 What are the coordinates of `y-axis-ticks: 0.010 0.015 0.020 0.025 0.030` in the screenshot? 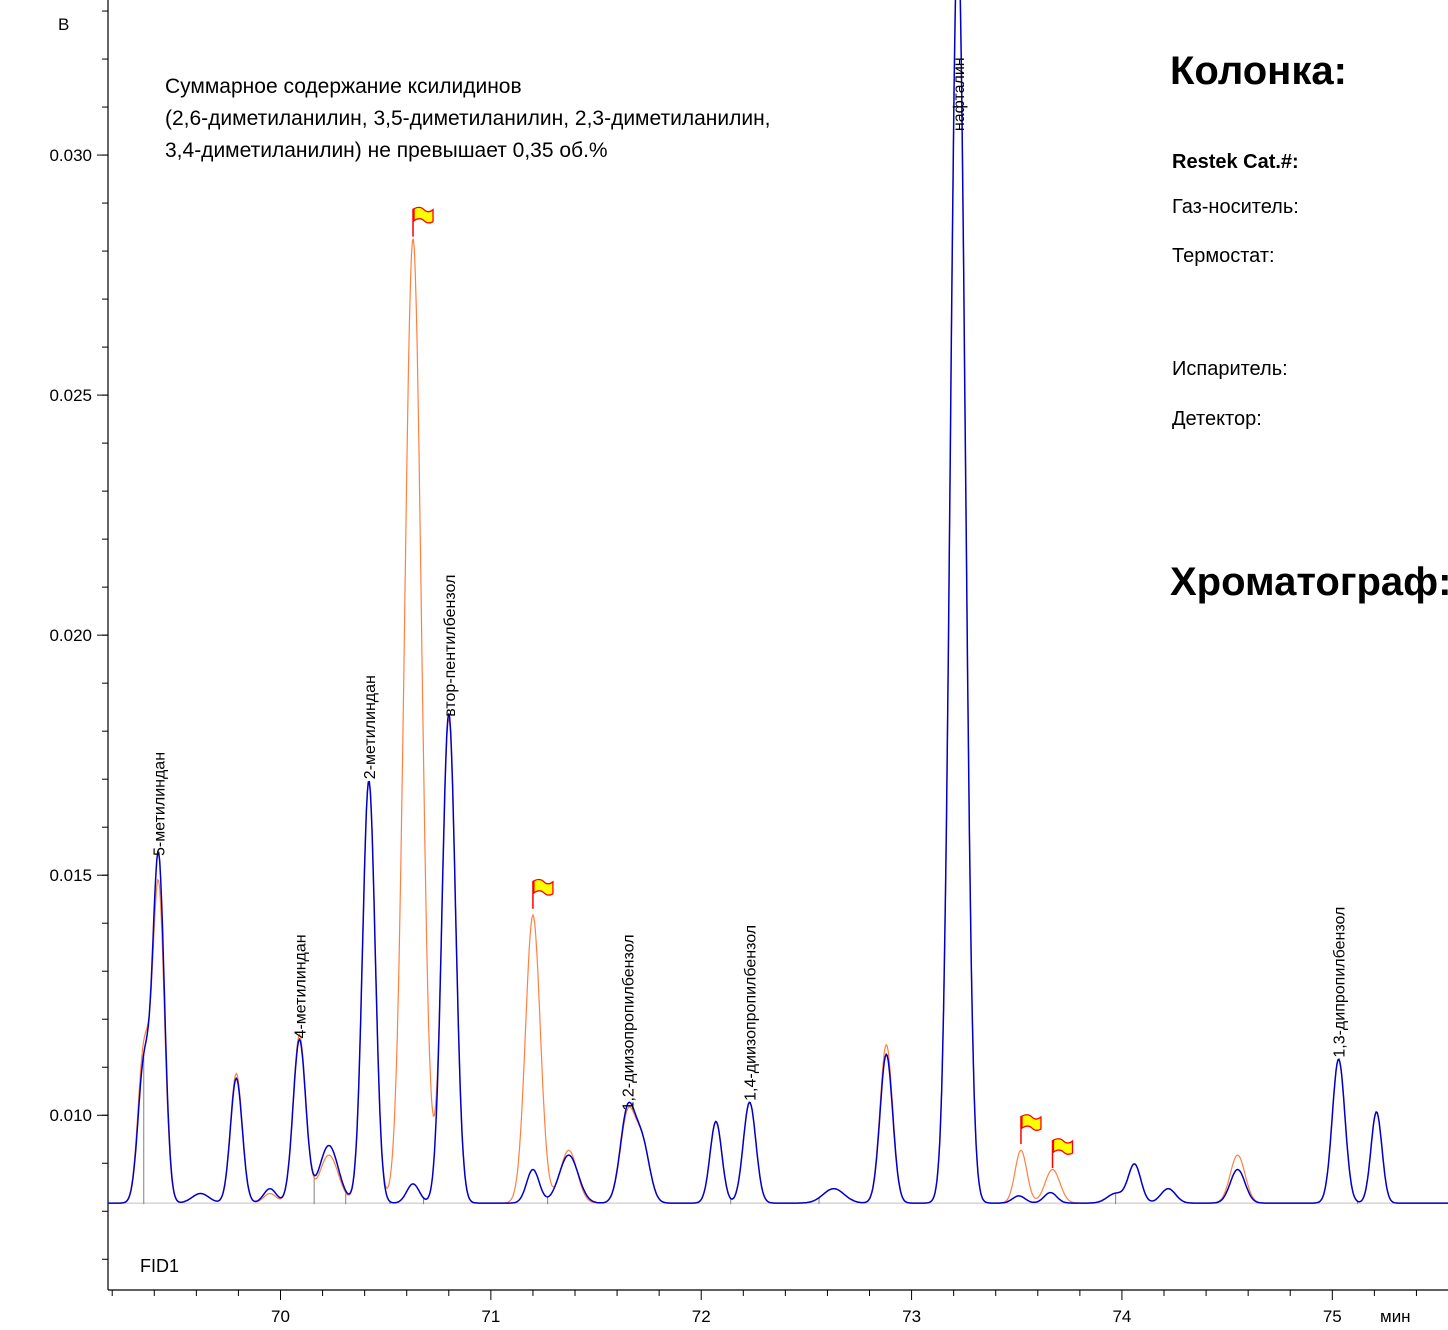 It's located at (78, 635).